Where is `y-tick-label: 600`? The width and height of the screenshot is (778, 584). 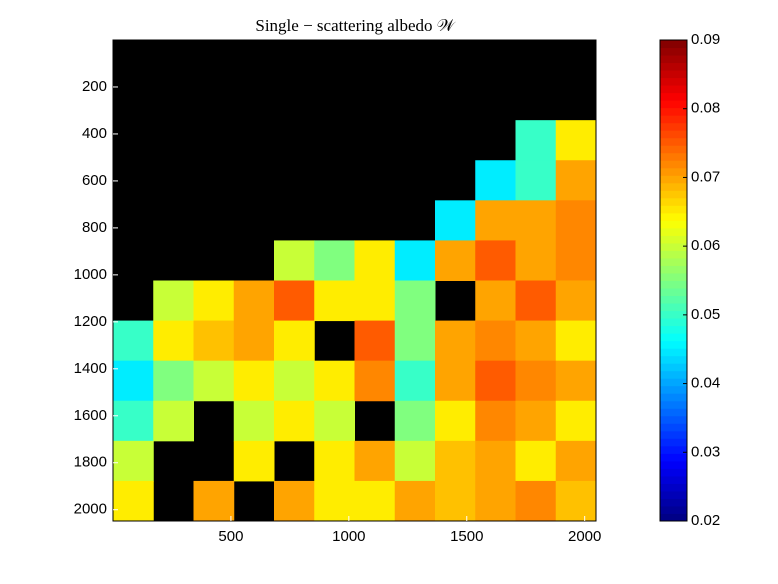 y-tick-label: 600 is located at coordinates (94, 180).